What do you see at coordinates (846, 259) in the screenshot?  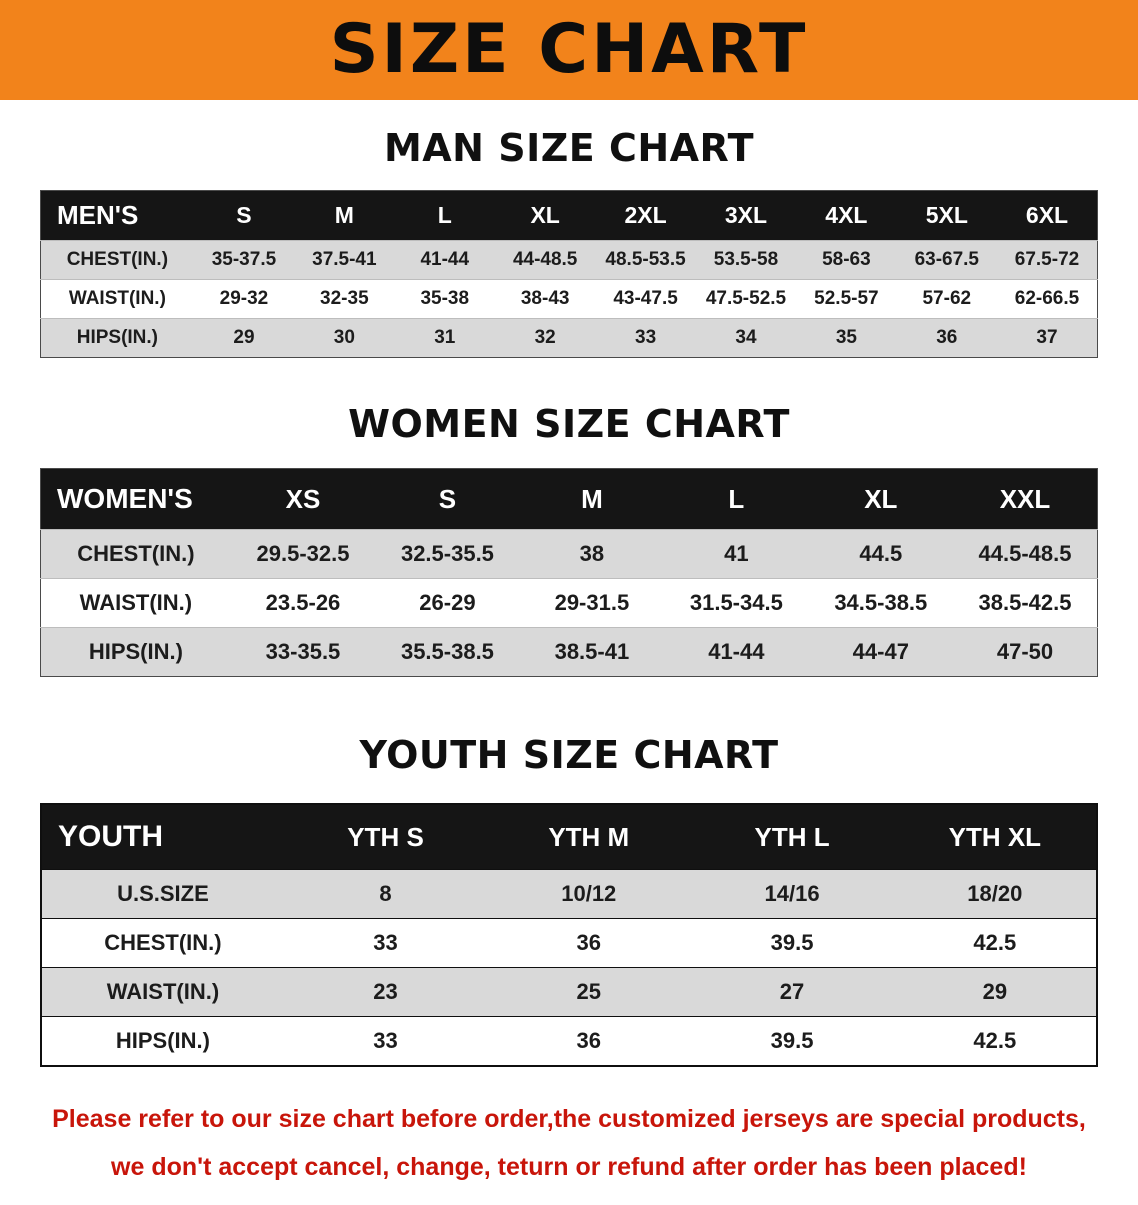 I see `measurement-value: 58-63` at bounding box center [846, 259].